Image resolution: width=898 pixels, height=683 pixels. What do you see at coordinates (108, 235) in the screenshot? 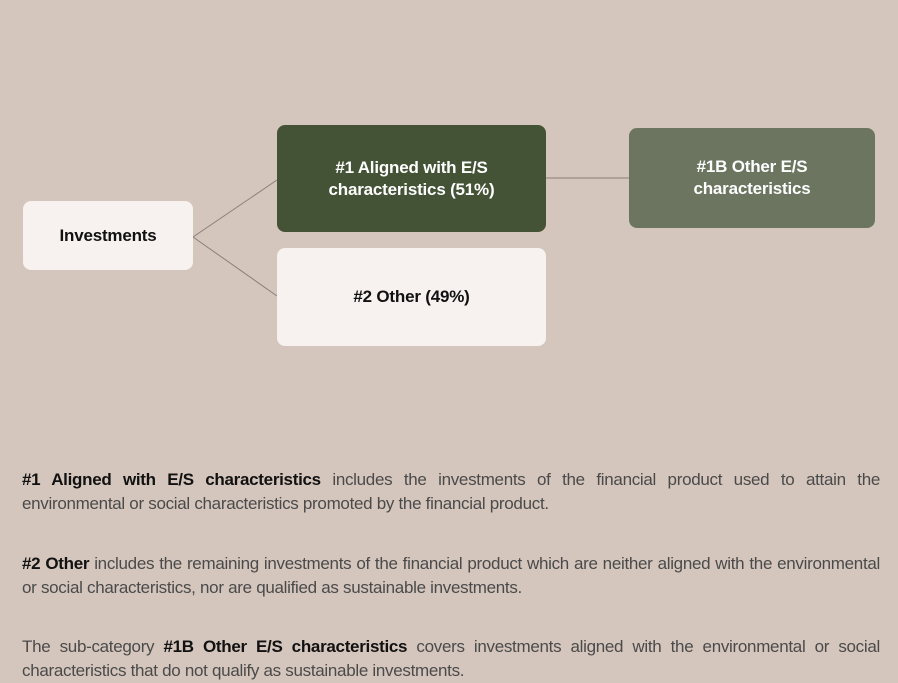
I see `node: Investments` at bounding box center [108, 235].